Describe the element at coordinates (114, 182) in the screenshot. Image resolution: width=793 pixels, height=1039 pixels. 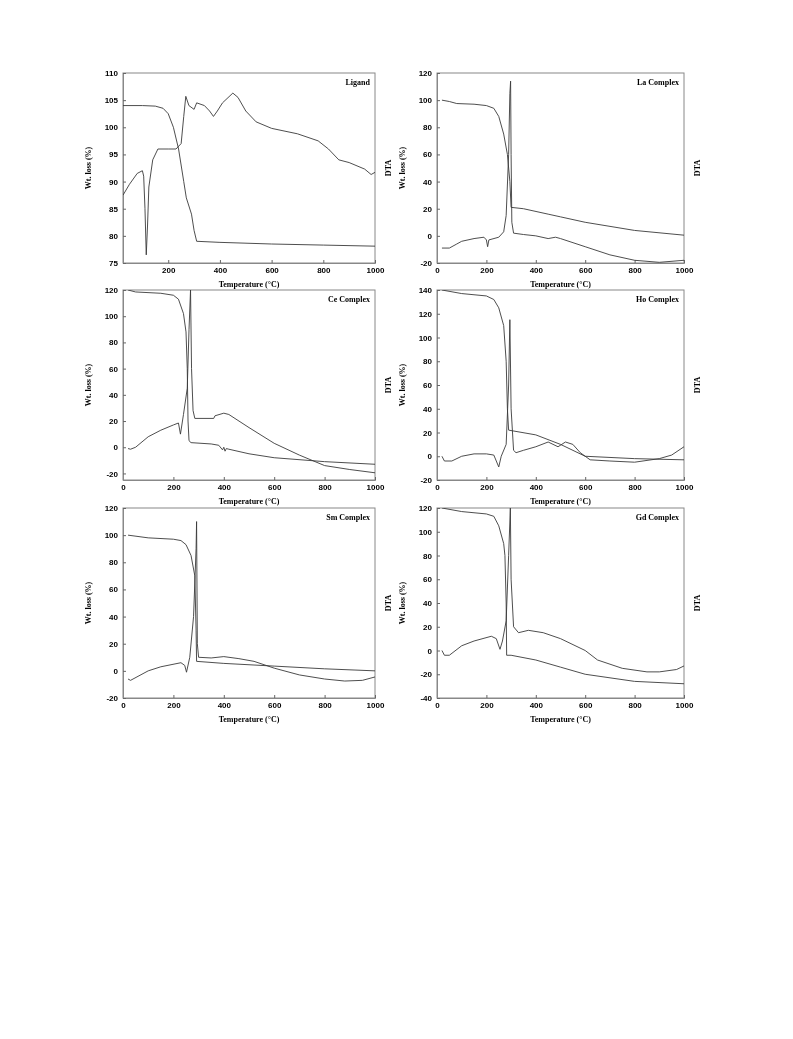
I see `y-tick-label: 90` at that location.